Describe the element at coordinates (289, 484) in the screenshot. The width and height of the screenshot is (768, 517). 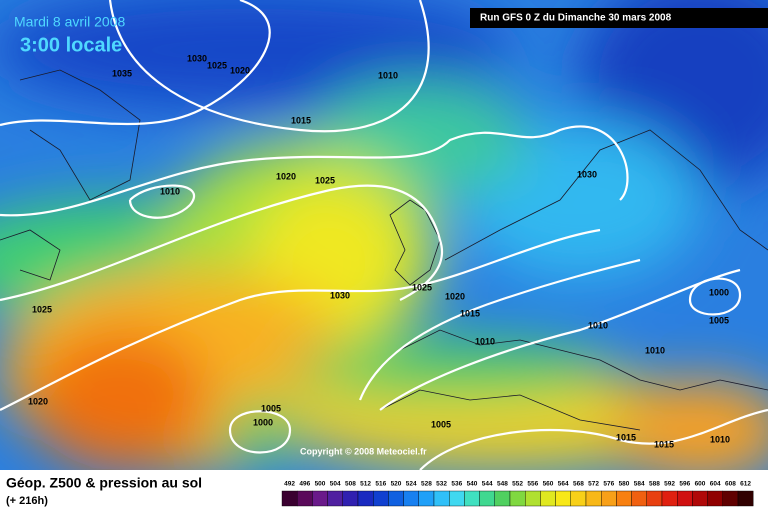
I see `scale-label: 492` at that location.